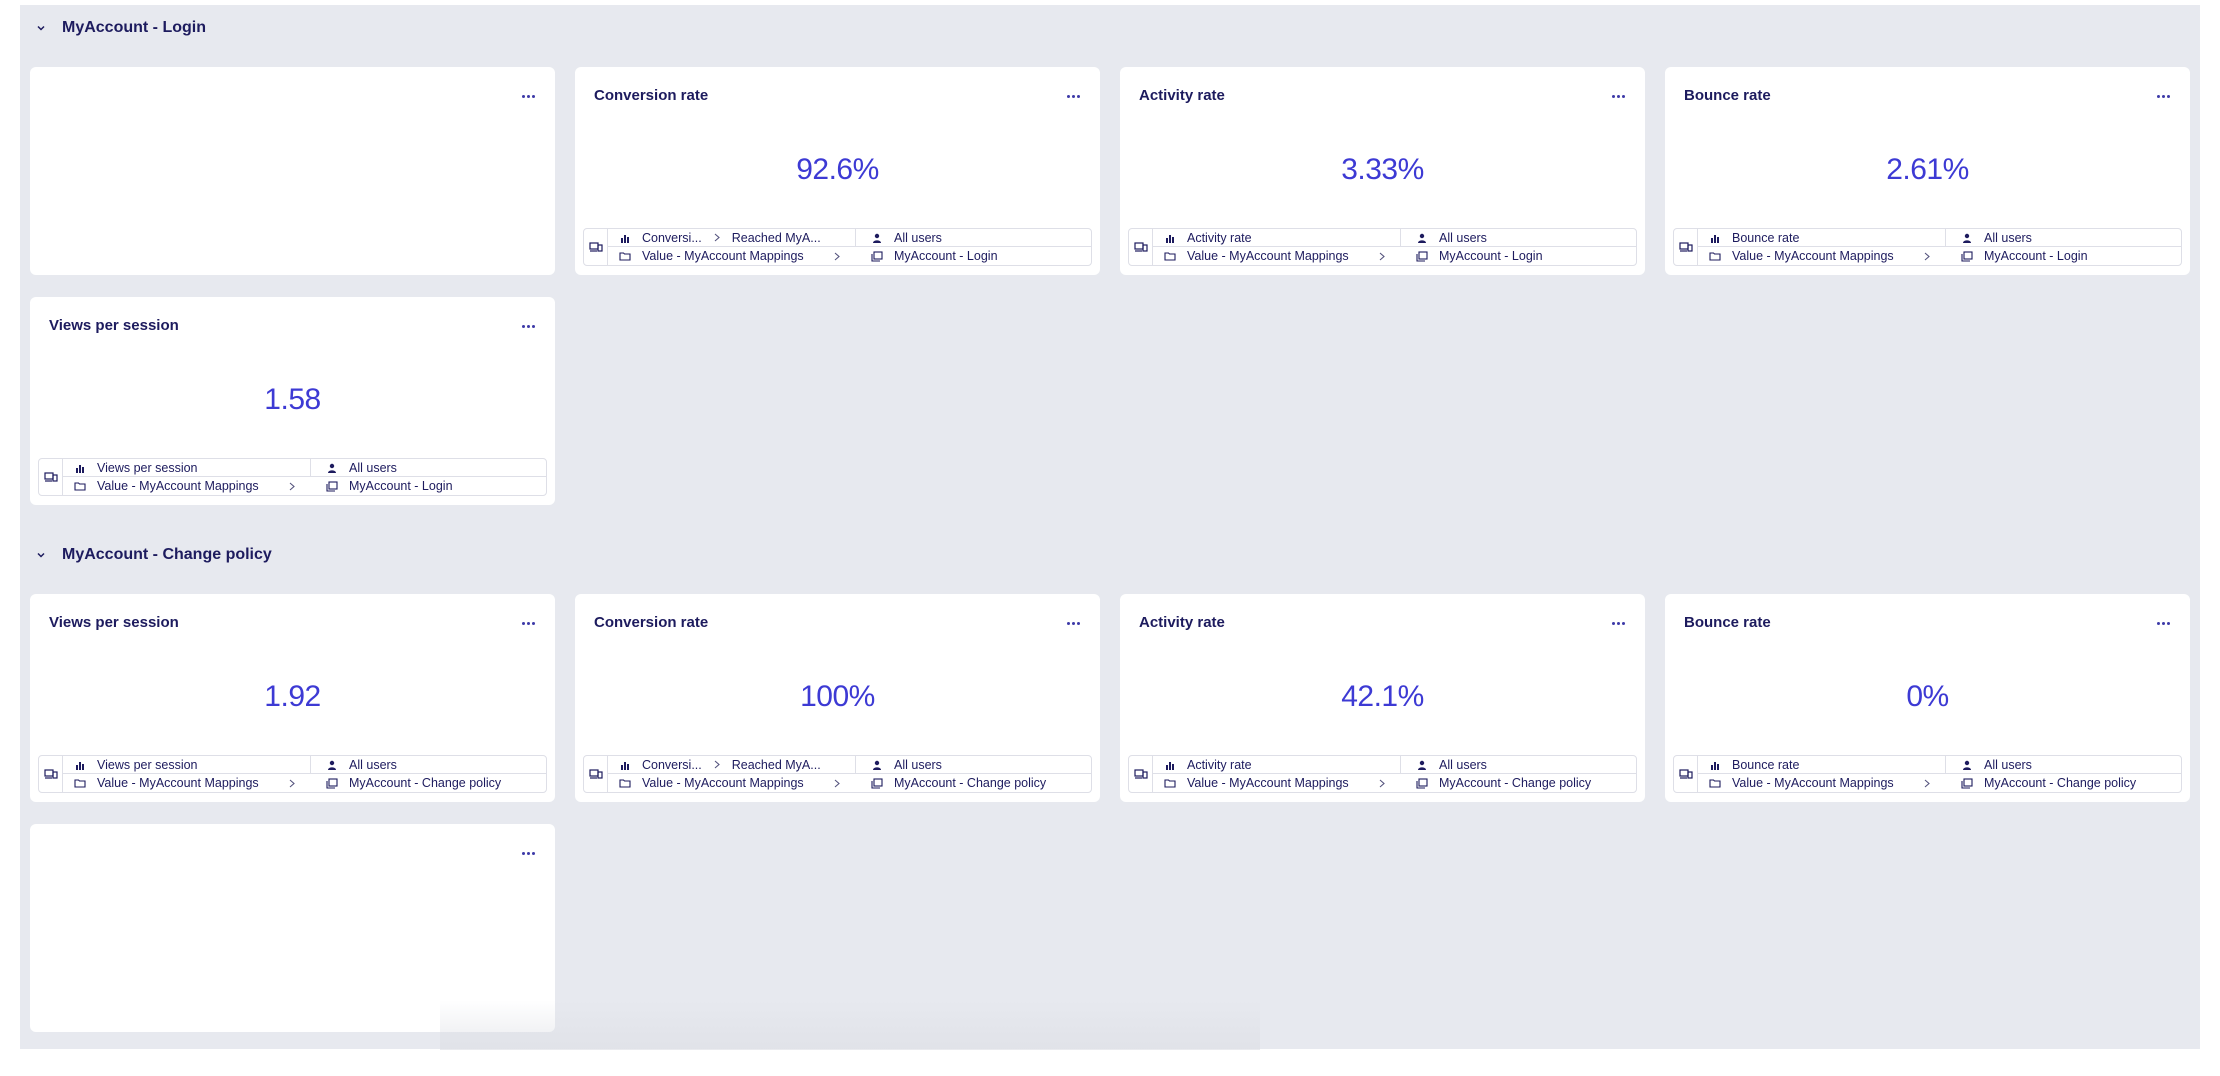 The image size is (2220, 1076). I want to click on section-header-login: MyAccount - Login, so click(113, 28).